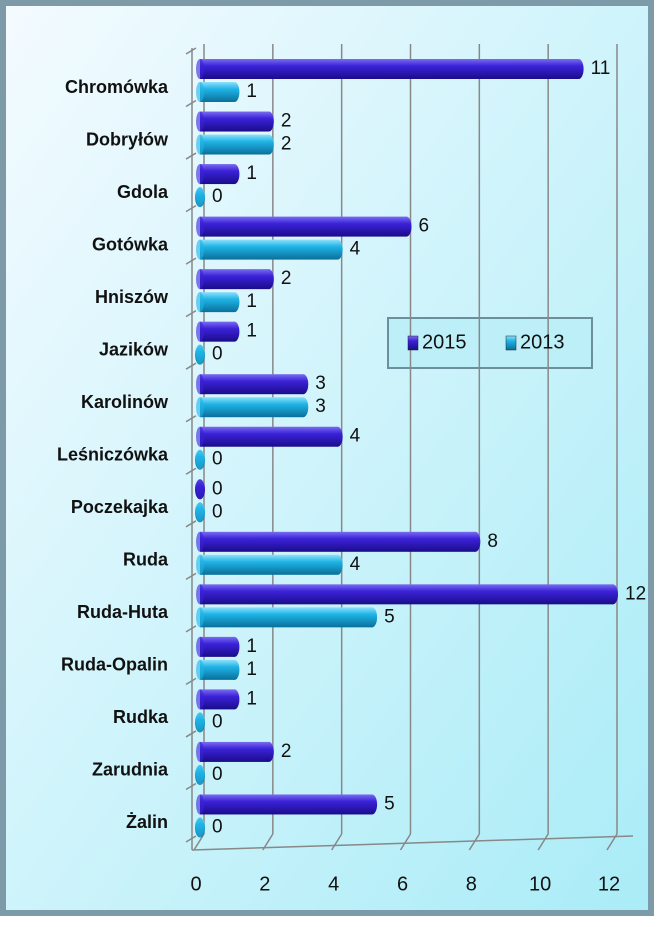 This screenshot has height=927, width=660. I want to click on category-label: Żalin, so click(147, 822).